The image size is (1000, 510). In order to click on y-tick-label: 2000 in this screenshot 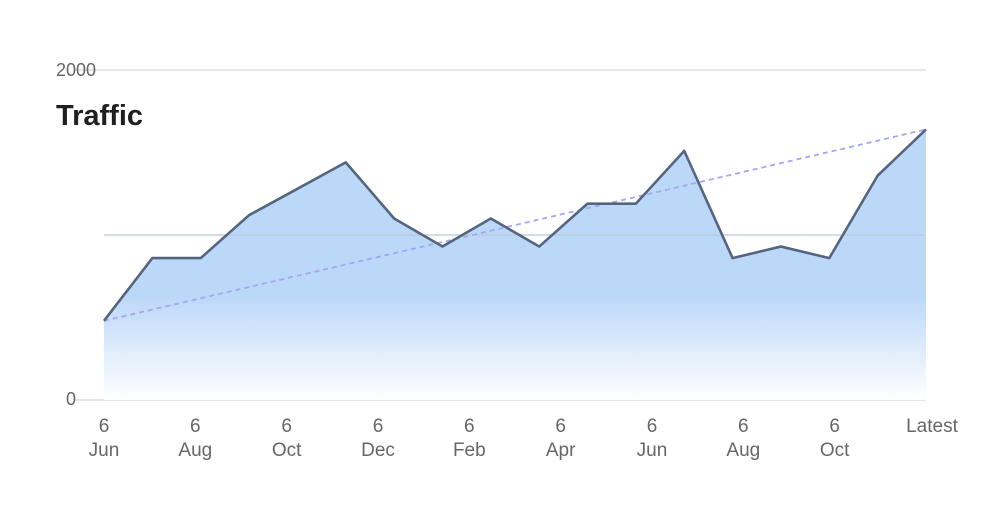, I will do `click(76, 70)`.